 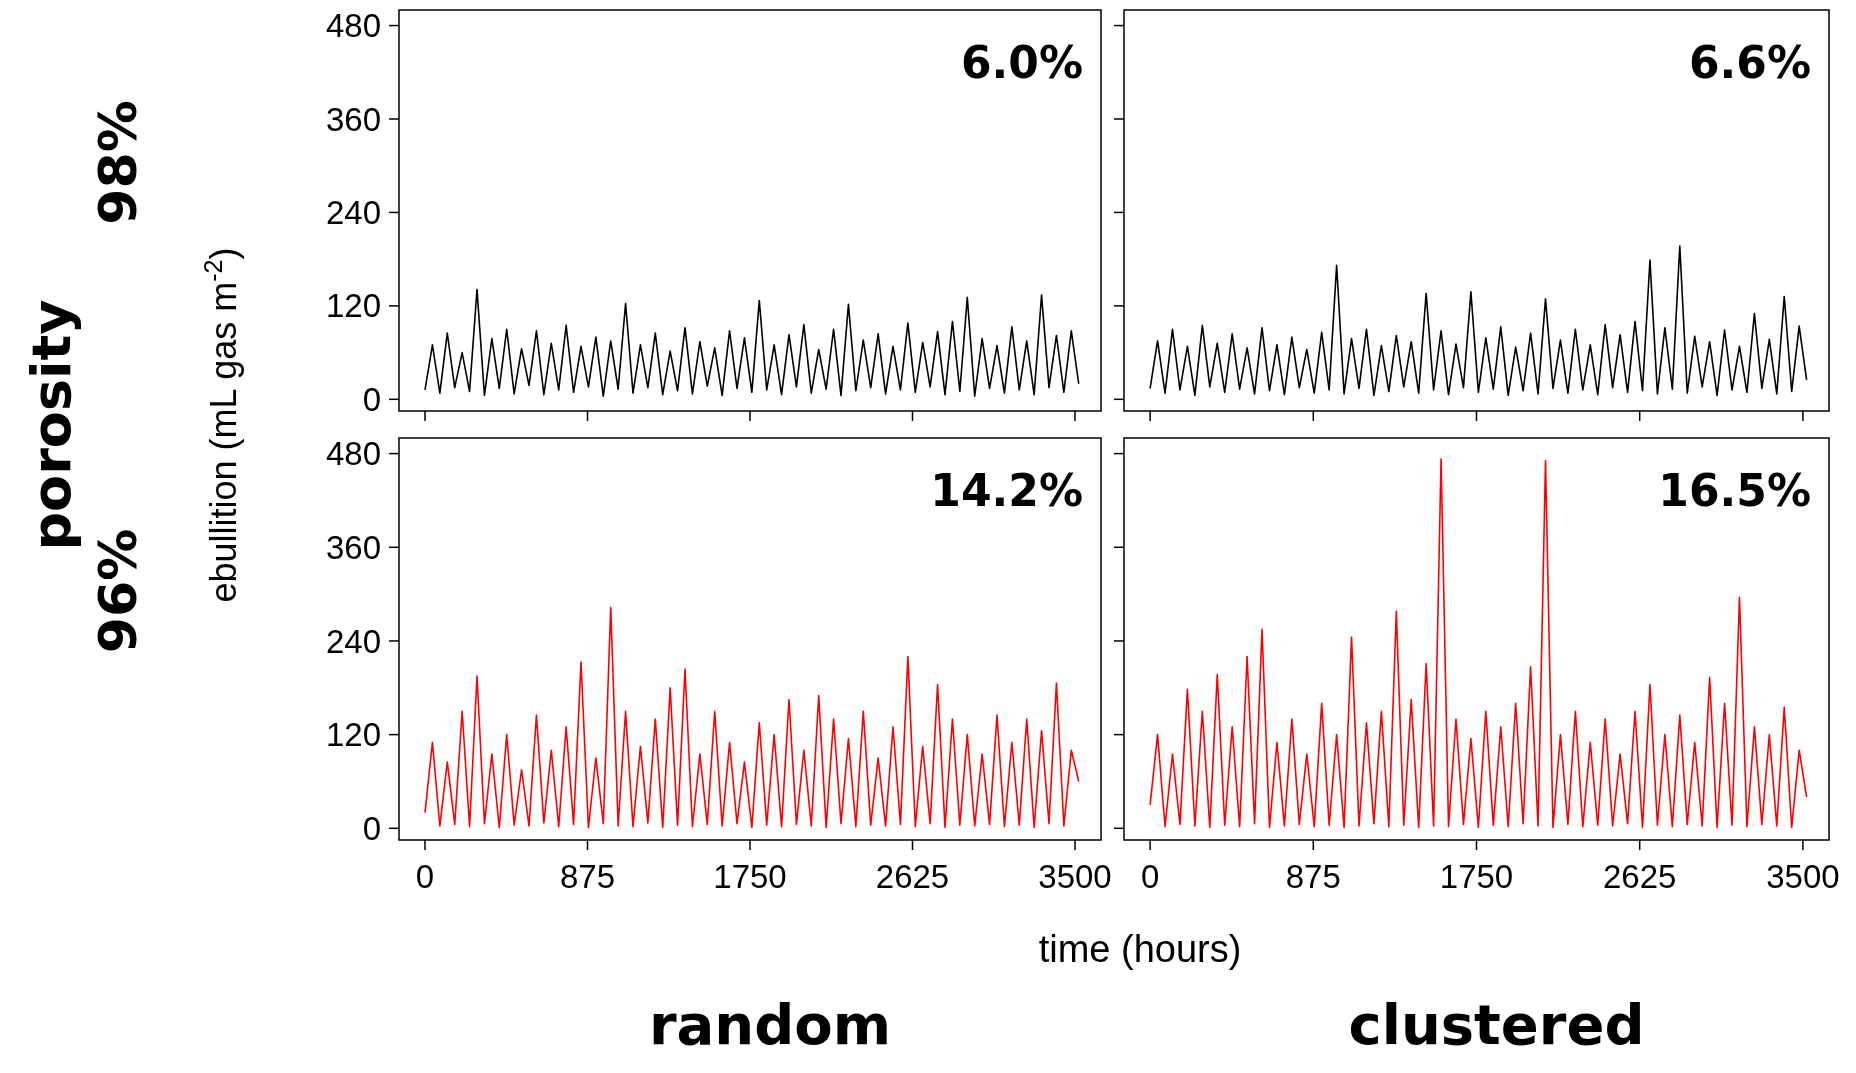 What do you see at coordinates (1734, 490) in the screenshot?
I see `annotation: 16.5%` at bounding box center [1734, 490].